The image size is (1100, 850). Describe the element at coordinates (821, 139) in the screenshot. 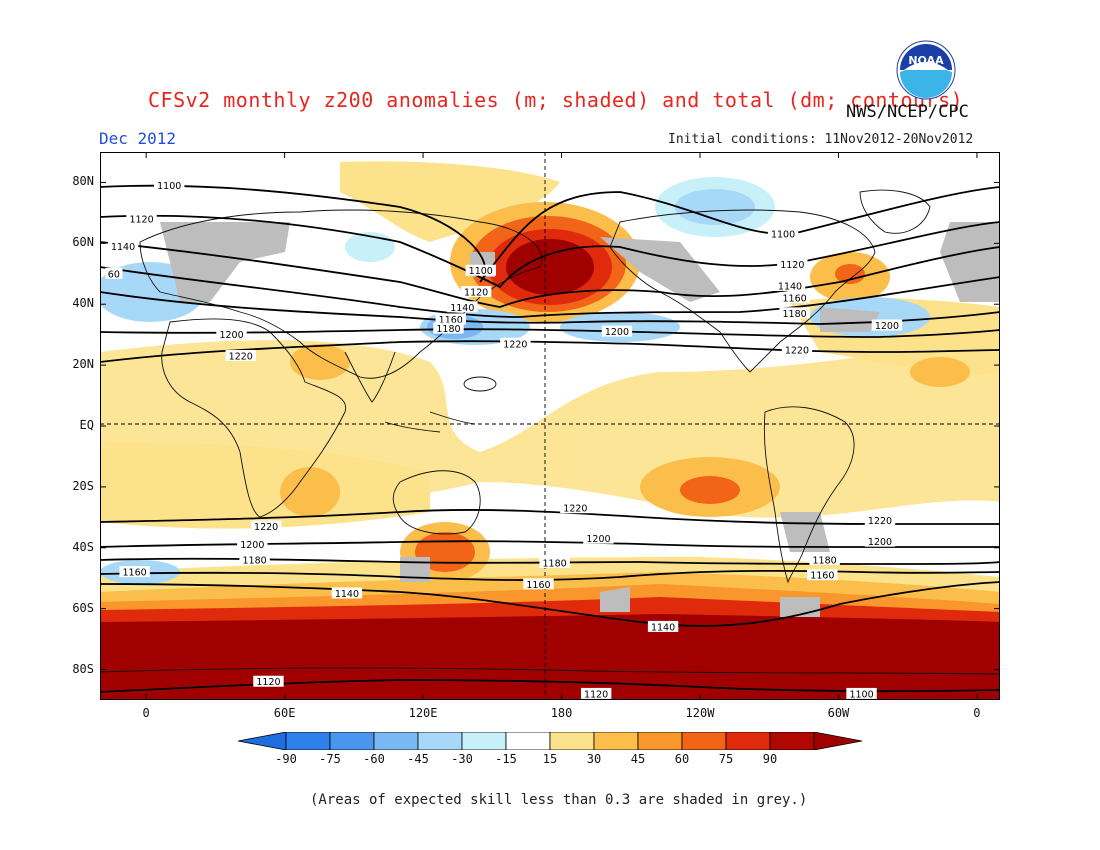

I see `initial-conditions: Initial conditions: 11Nov2012-20Nov2012` at that location.